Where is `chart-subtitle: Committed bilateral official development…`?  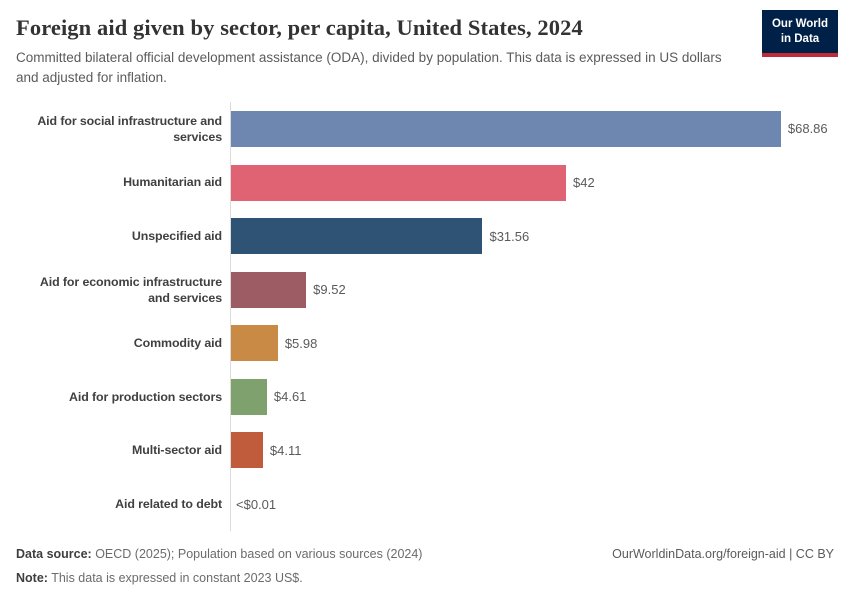
chart-subtitle: Committed bilateral official development… is located at coordinates (369, 67).